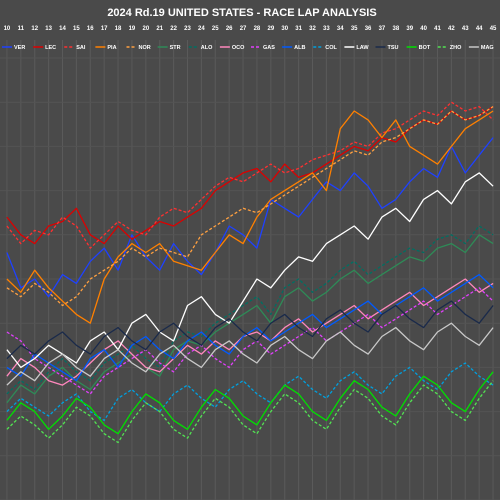  What do you see at coordinates (250, 392) in the screenshot?
I see `series-line-col` at bounding box center [250, 392].